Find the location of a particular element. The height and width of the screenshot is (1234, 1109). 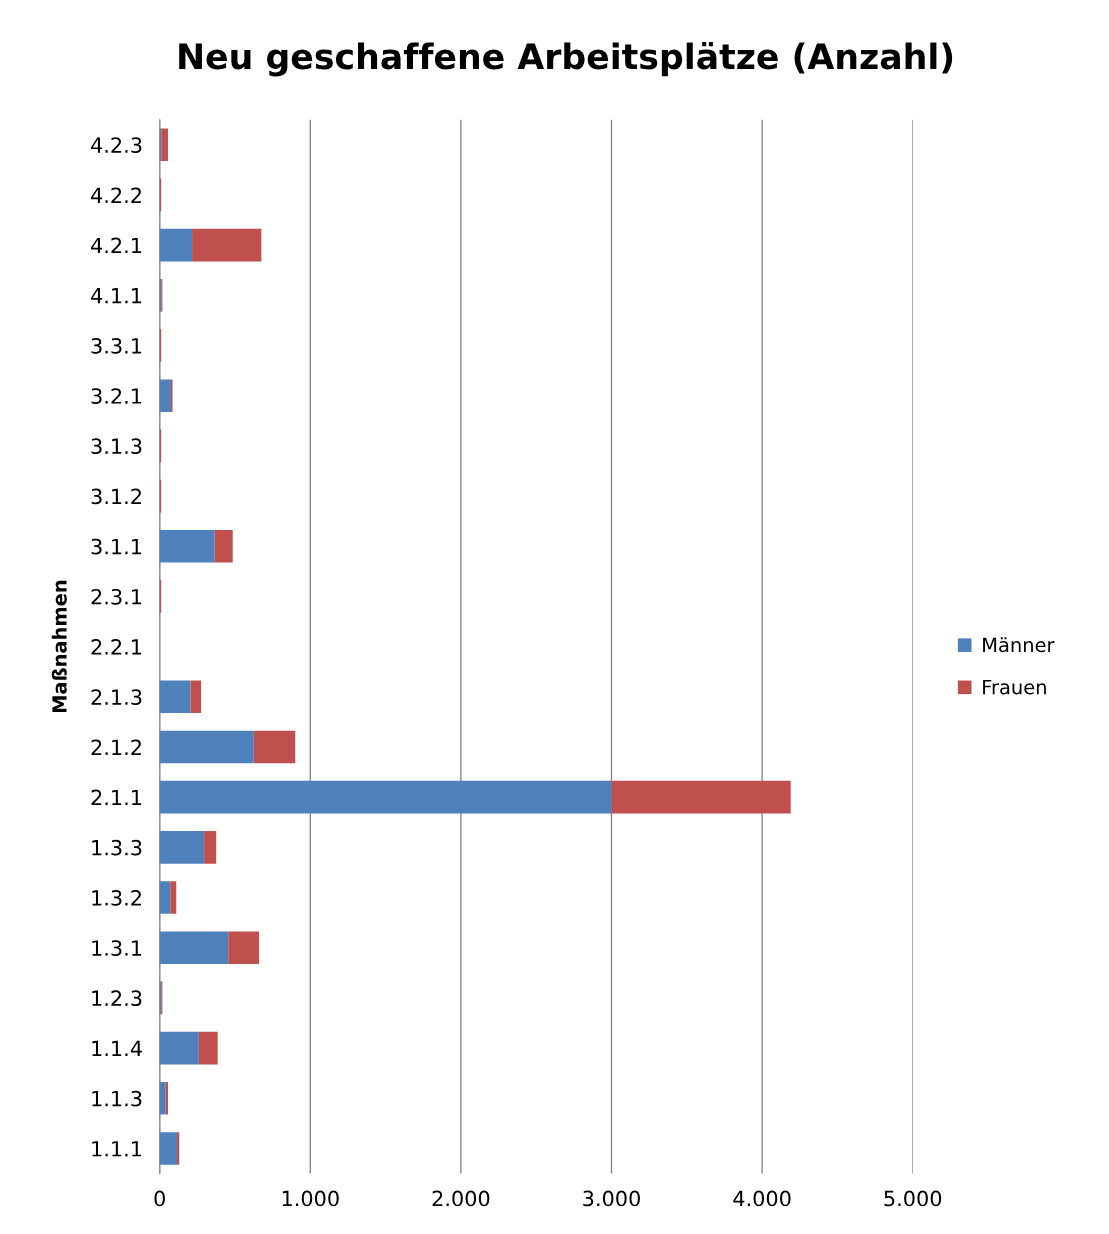

y-tick-label: 3.1.3 is located at coordinates (116, 446).